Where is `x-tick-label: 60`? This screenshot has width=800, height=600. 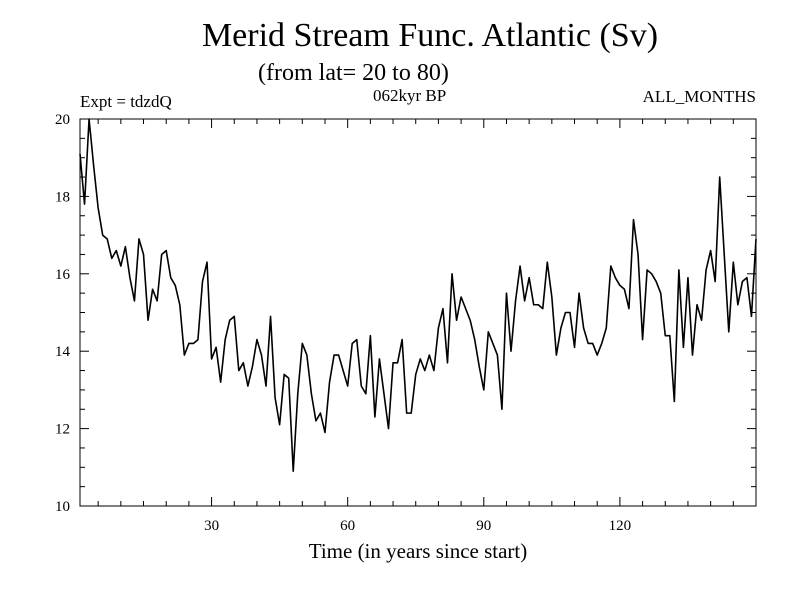 x-tick-label: 60 is located at coordinates (347, 526).